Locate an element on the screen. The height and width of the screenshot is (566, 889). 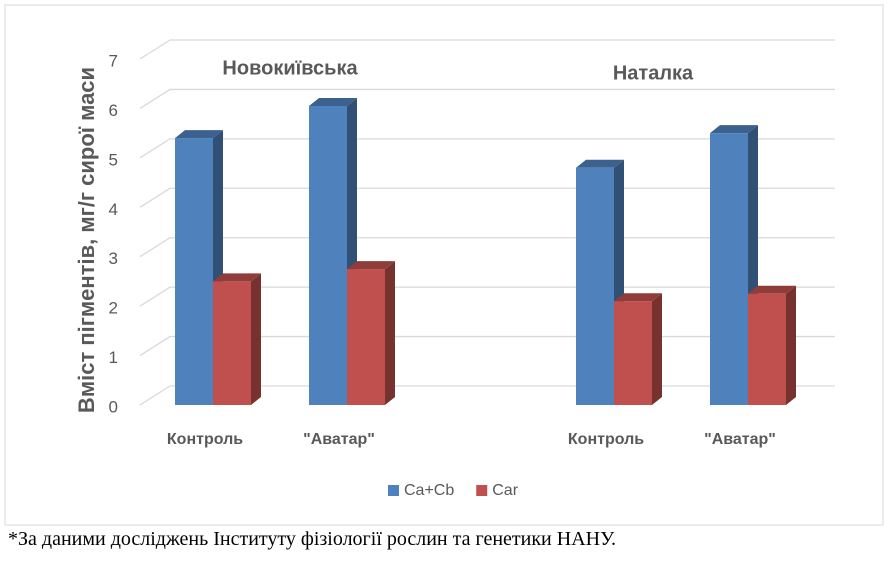
y-tick-label: 6 is located at coordinates (113, 110).